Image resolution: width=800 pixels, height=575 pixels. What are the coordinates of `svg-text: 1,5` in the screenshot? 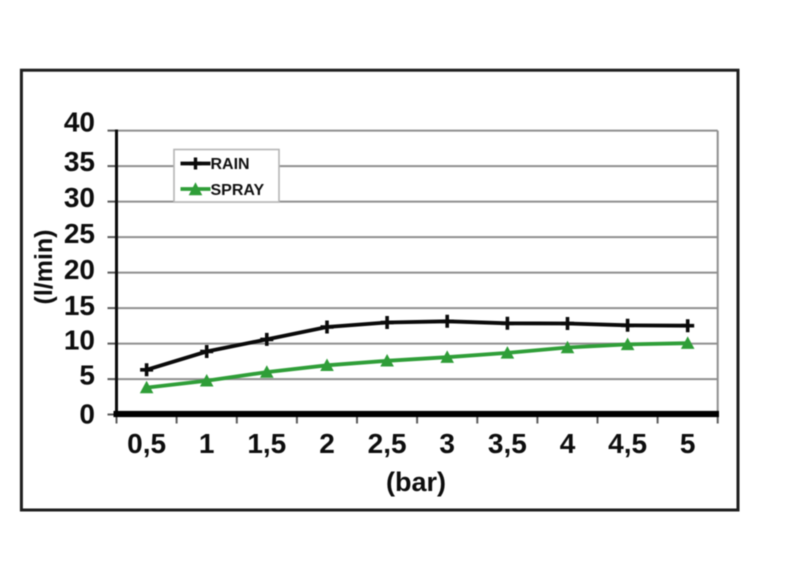 It's located at (266, 443).